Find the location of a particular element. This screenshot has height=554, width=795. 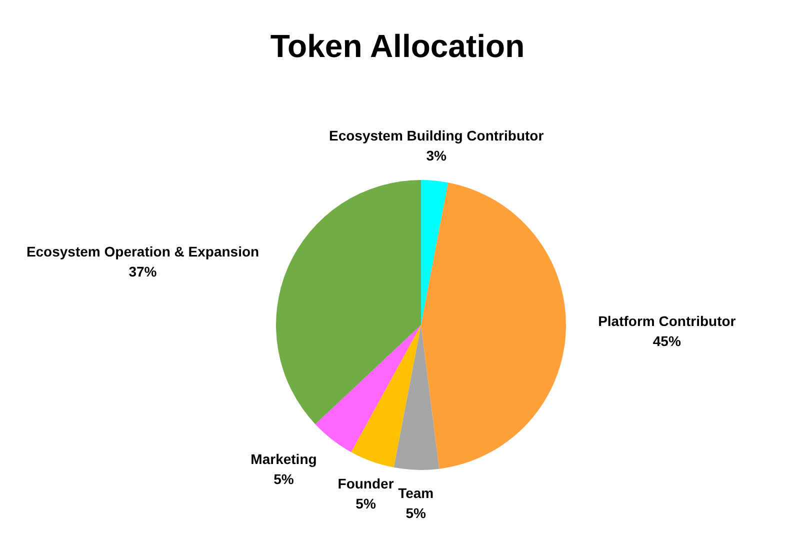

slice-label: Founder is located at coordinates (366, 483).